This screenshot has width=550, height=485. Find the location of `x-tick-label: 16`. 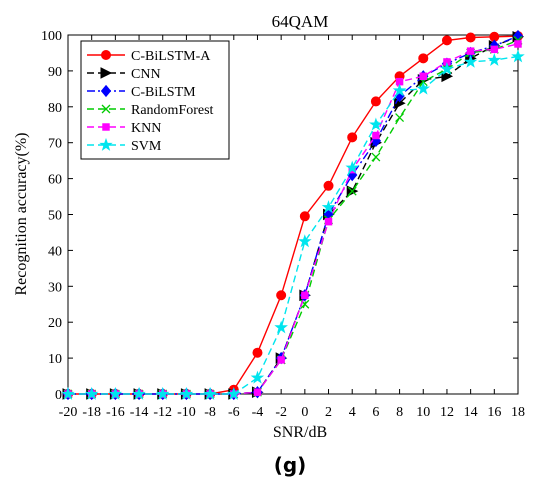

x-tick-label: 16 is located at coordinates (494, 412).